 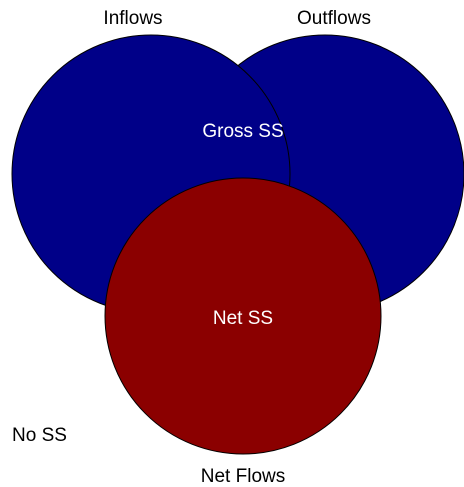 What do you see at coordinates (243, 476) in the screenshot?
I see `net-flows-label: Net Flows` at bounding box center [243, 476].